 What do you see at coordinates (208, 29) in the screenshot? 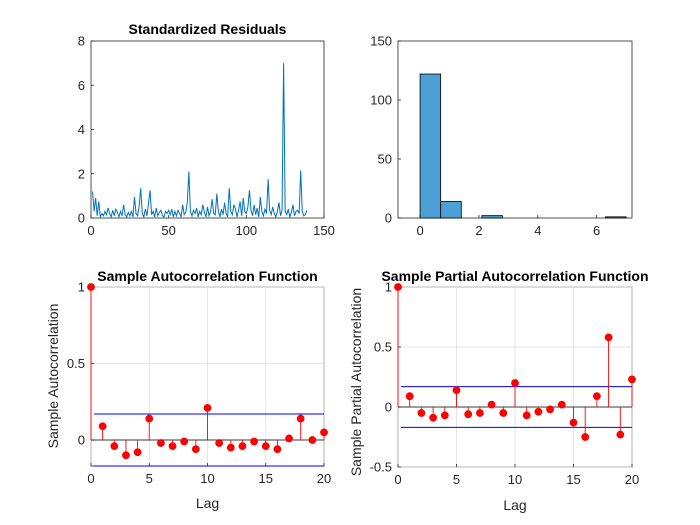
I see `residuals-title: Standardized Residuals` at bounding box center [208, 29].